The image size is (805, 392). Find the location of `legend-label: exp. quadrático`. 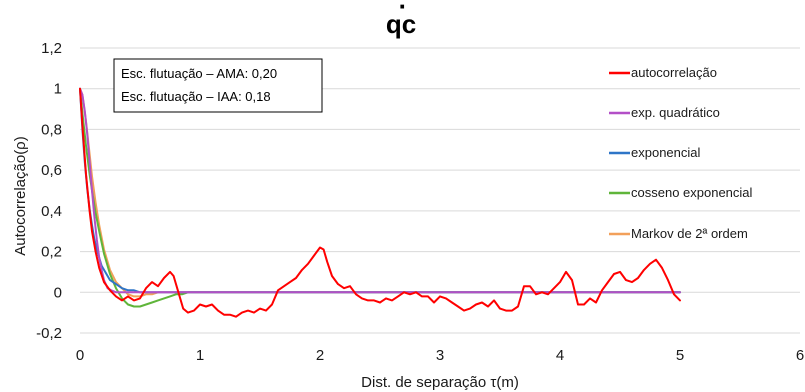

legend-label: exp. quadrático is located at coordinates (675, 112).